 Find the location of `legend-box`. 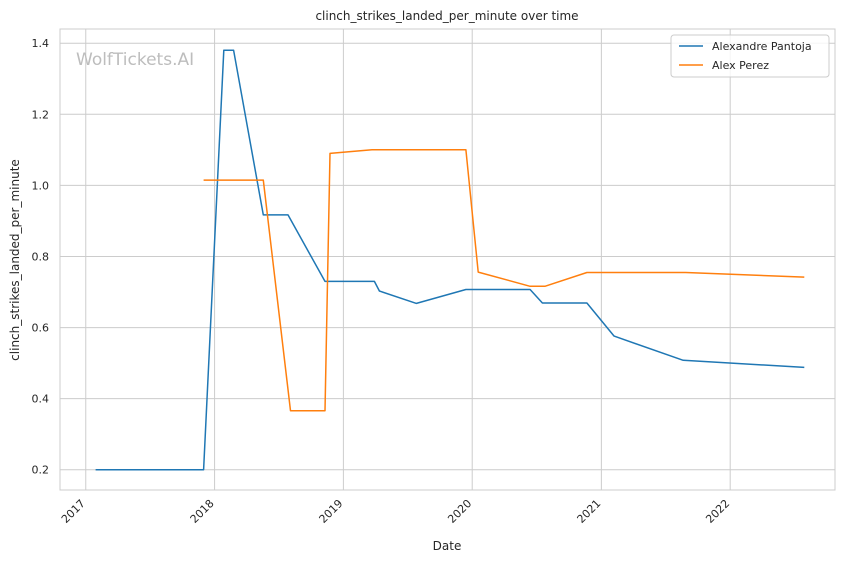

legend-box is located at coordinates (750, 56).